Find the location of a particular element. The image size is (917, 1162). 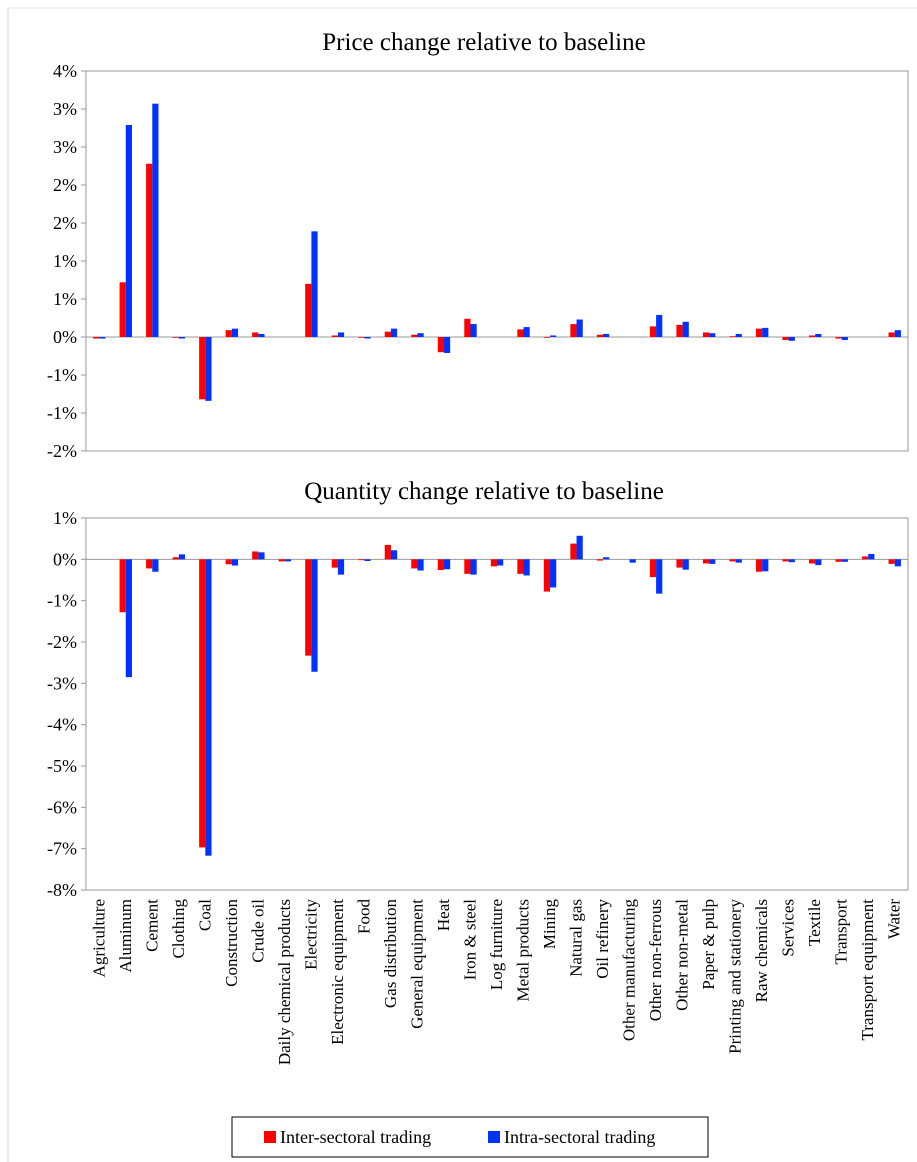

quantity-y-tick-label: -5% is located at coordinates (62, 766).